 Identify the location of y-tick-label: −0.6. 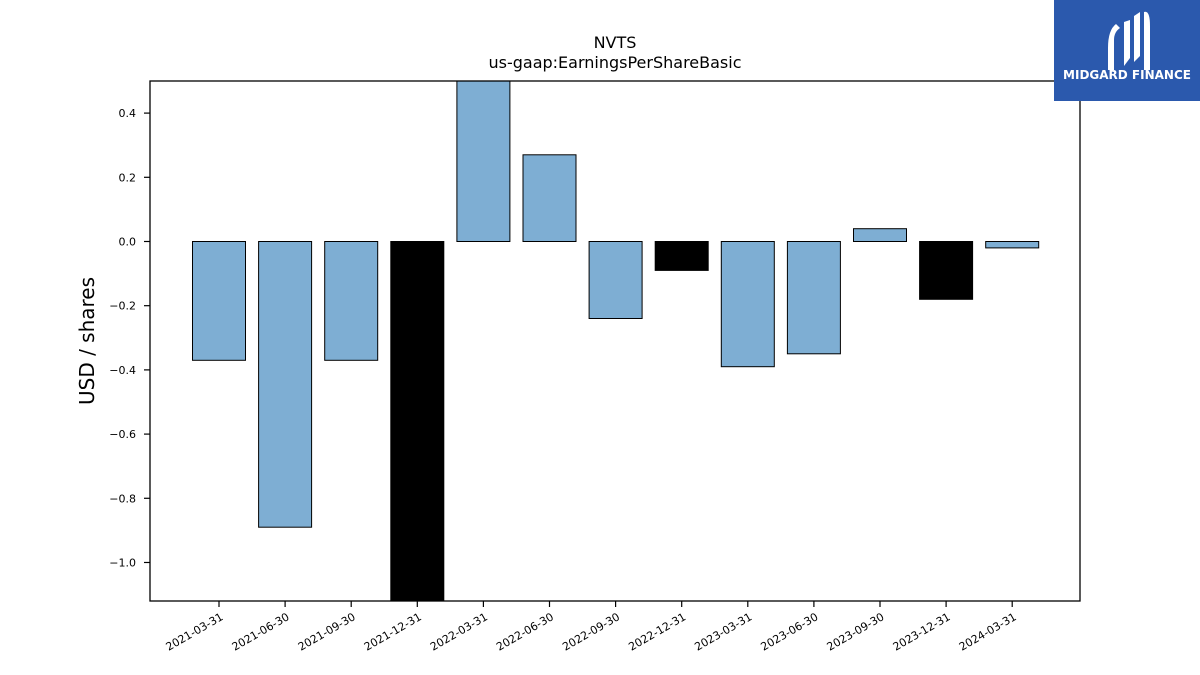
(122, 434).